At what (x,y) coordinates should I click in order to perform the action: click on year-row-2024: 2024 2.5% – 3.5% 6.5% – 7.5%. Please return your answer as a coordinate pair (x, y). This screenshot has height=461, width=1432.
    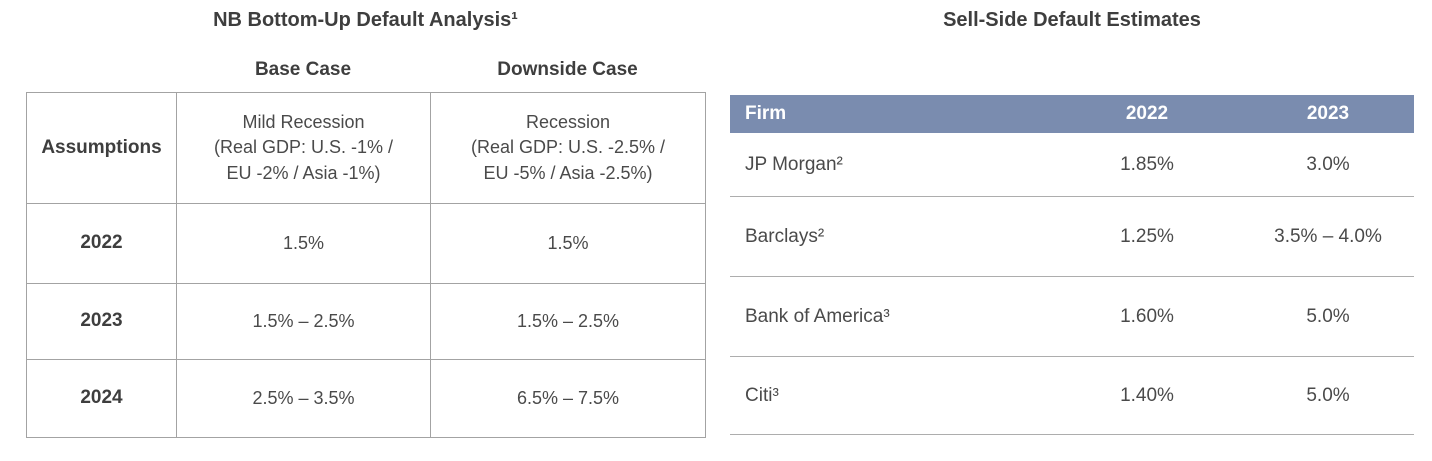
    Looking at the image, I should click on (366, 398).